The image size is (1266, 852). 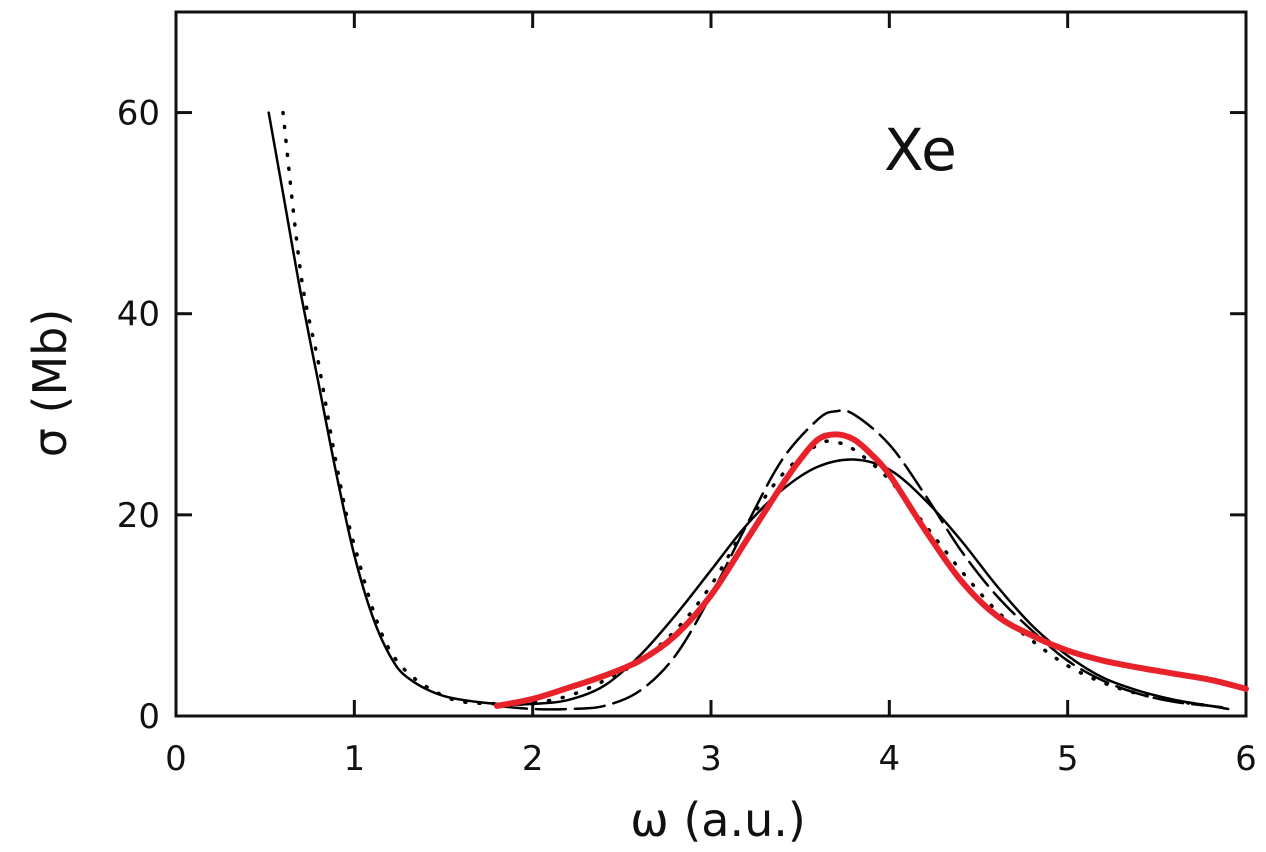 What do you see at coordinates (355, 759) in the screenshot?
I see `x-tick-label: 1` at bounding box center [355, 759].